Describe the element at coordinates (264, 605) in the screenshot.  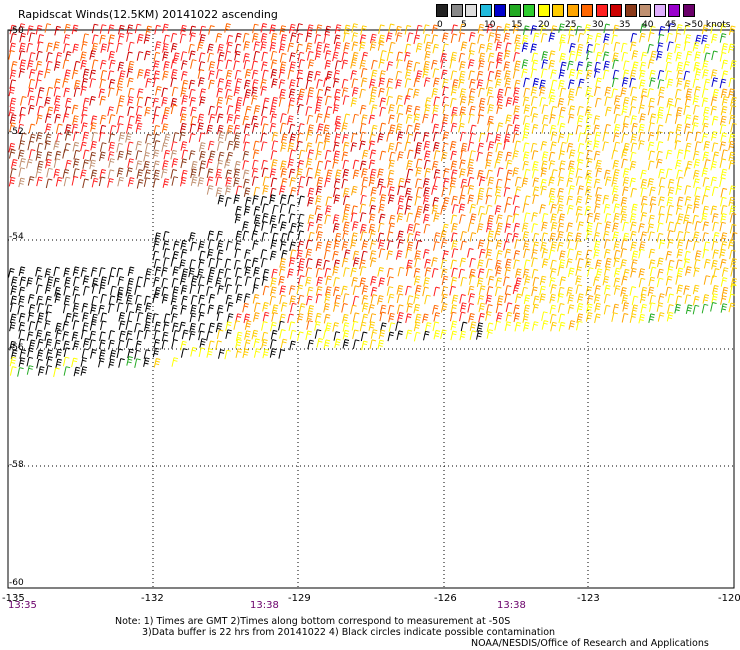
I see `time-label-2: 13:38` at that location.